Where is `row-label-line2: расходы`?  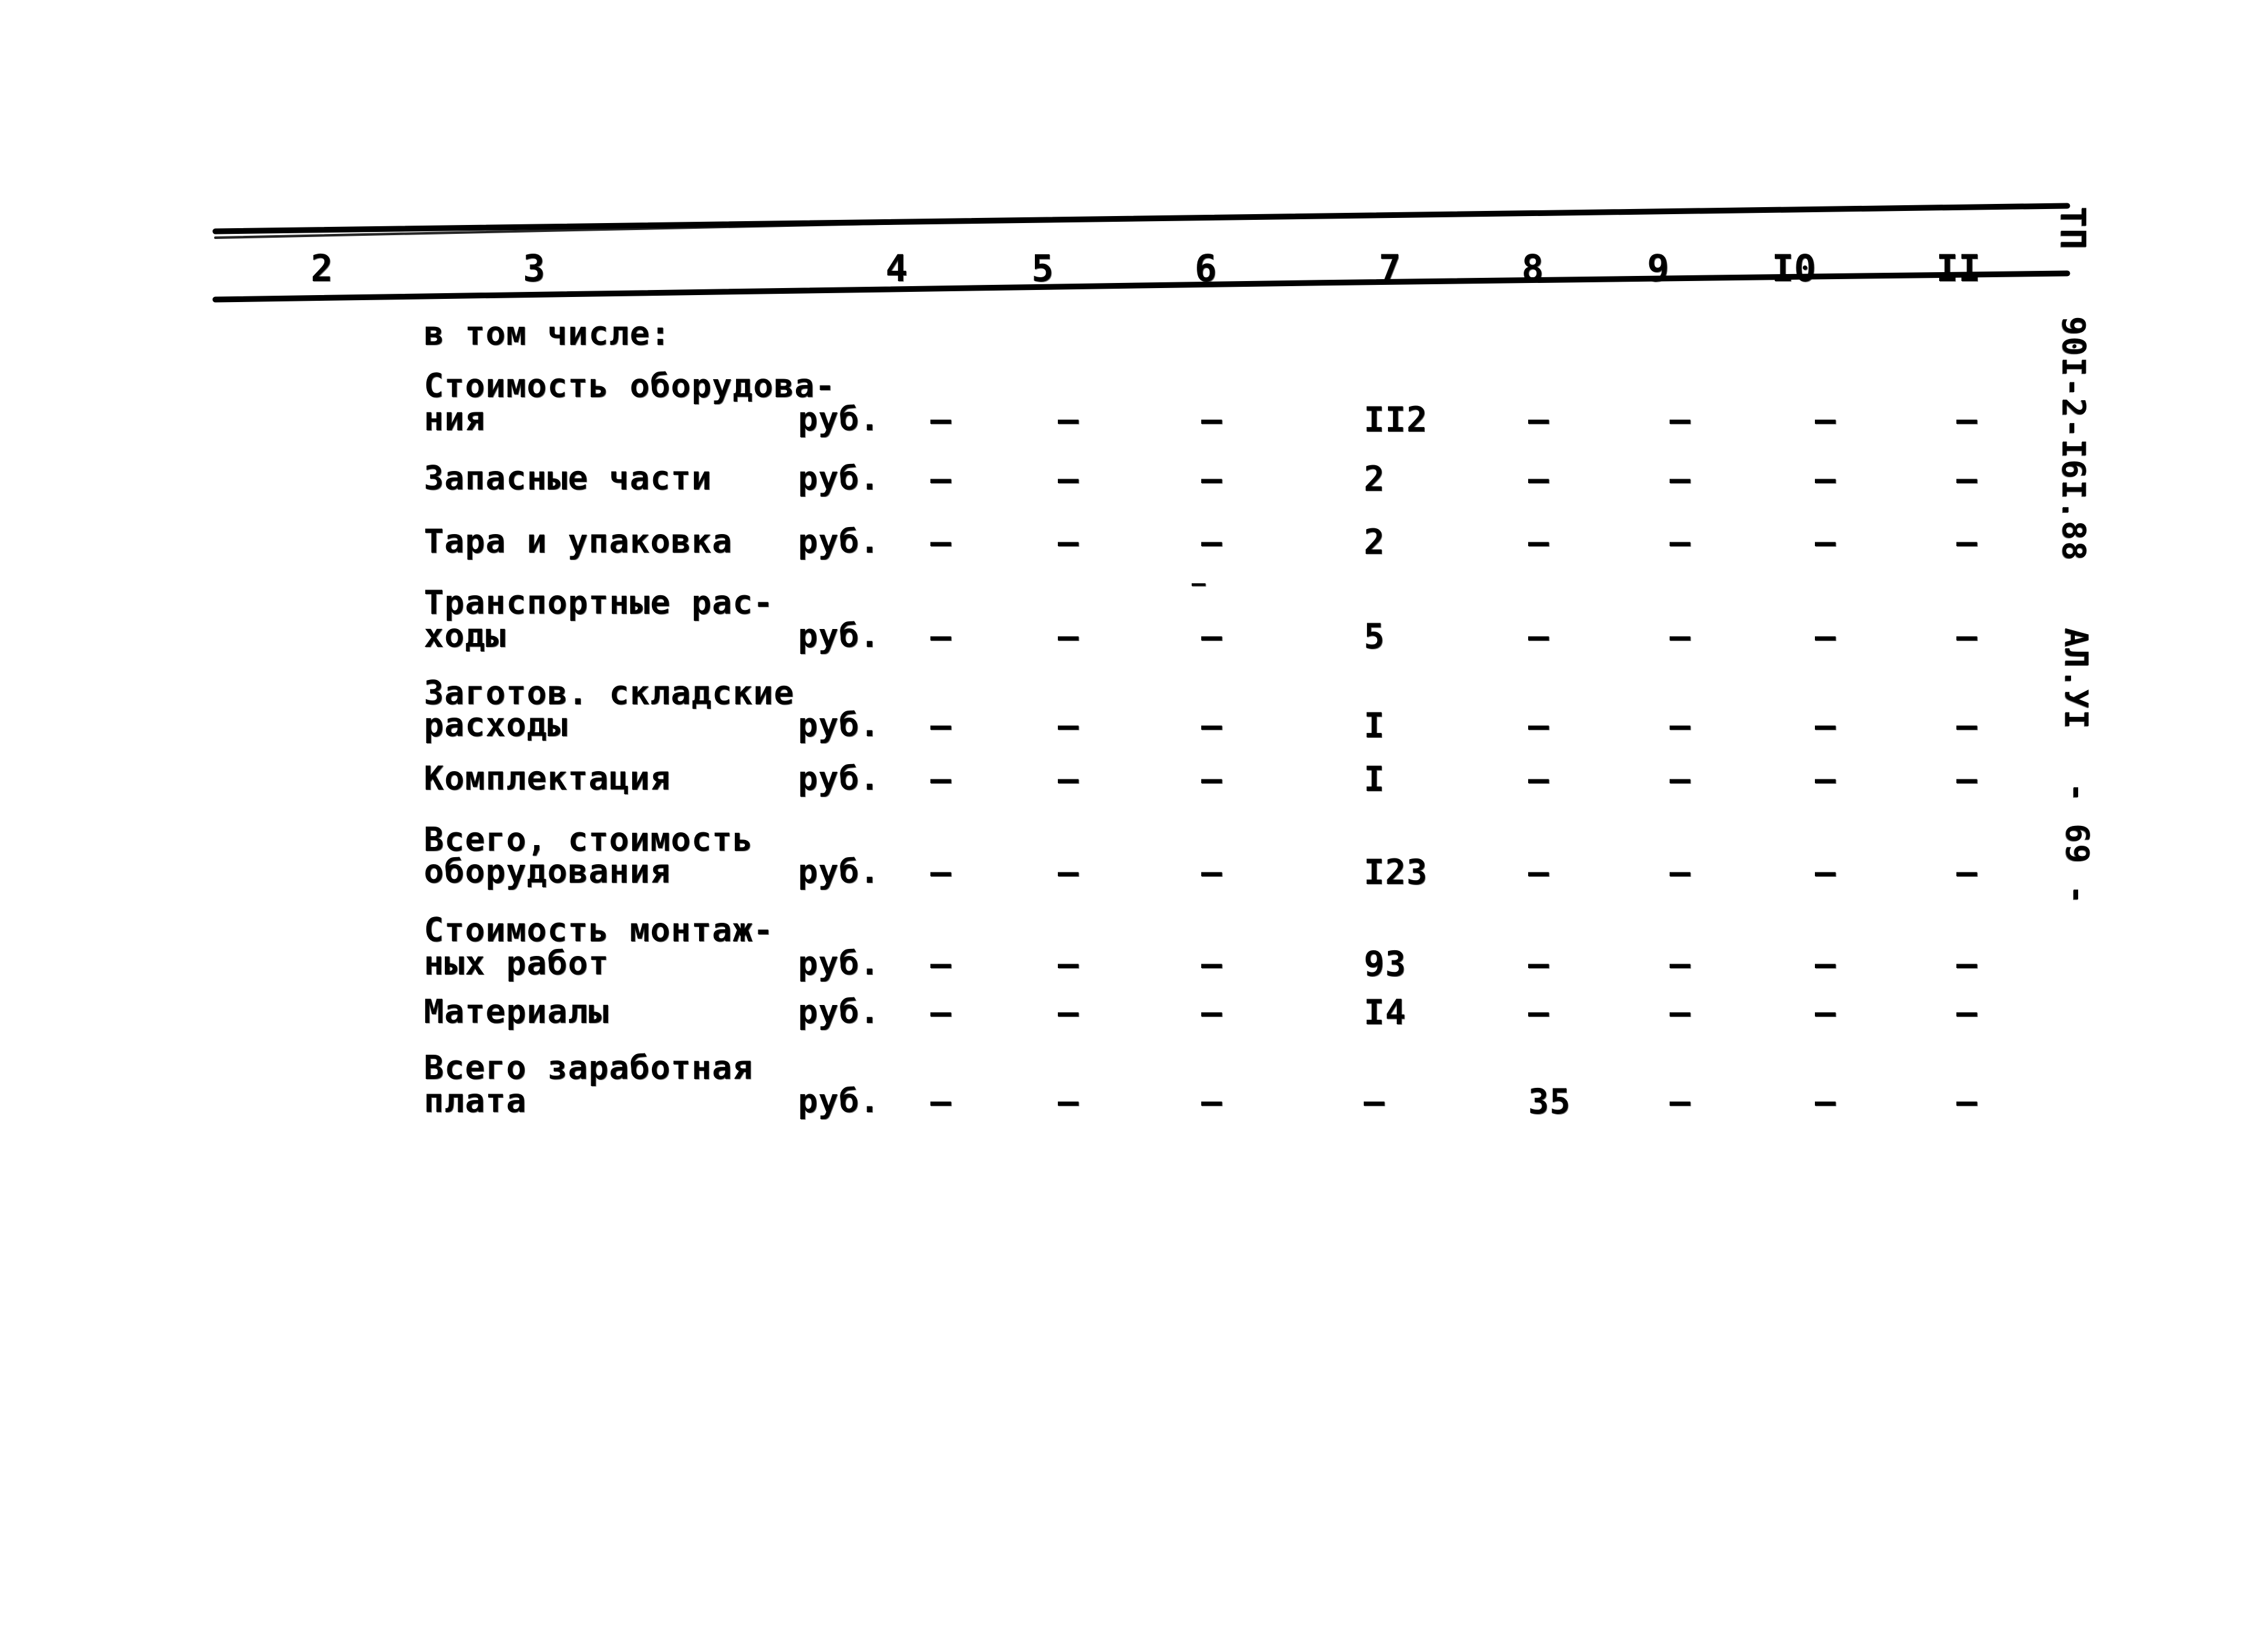 row-label-line2: расходы is located at coordinates (496, 725).